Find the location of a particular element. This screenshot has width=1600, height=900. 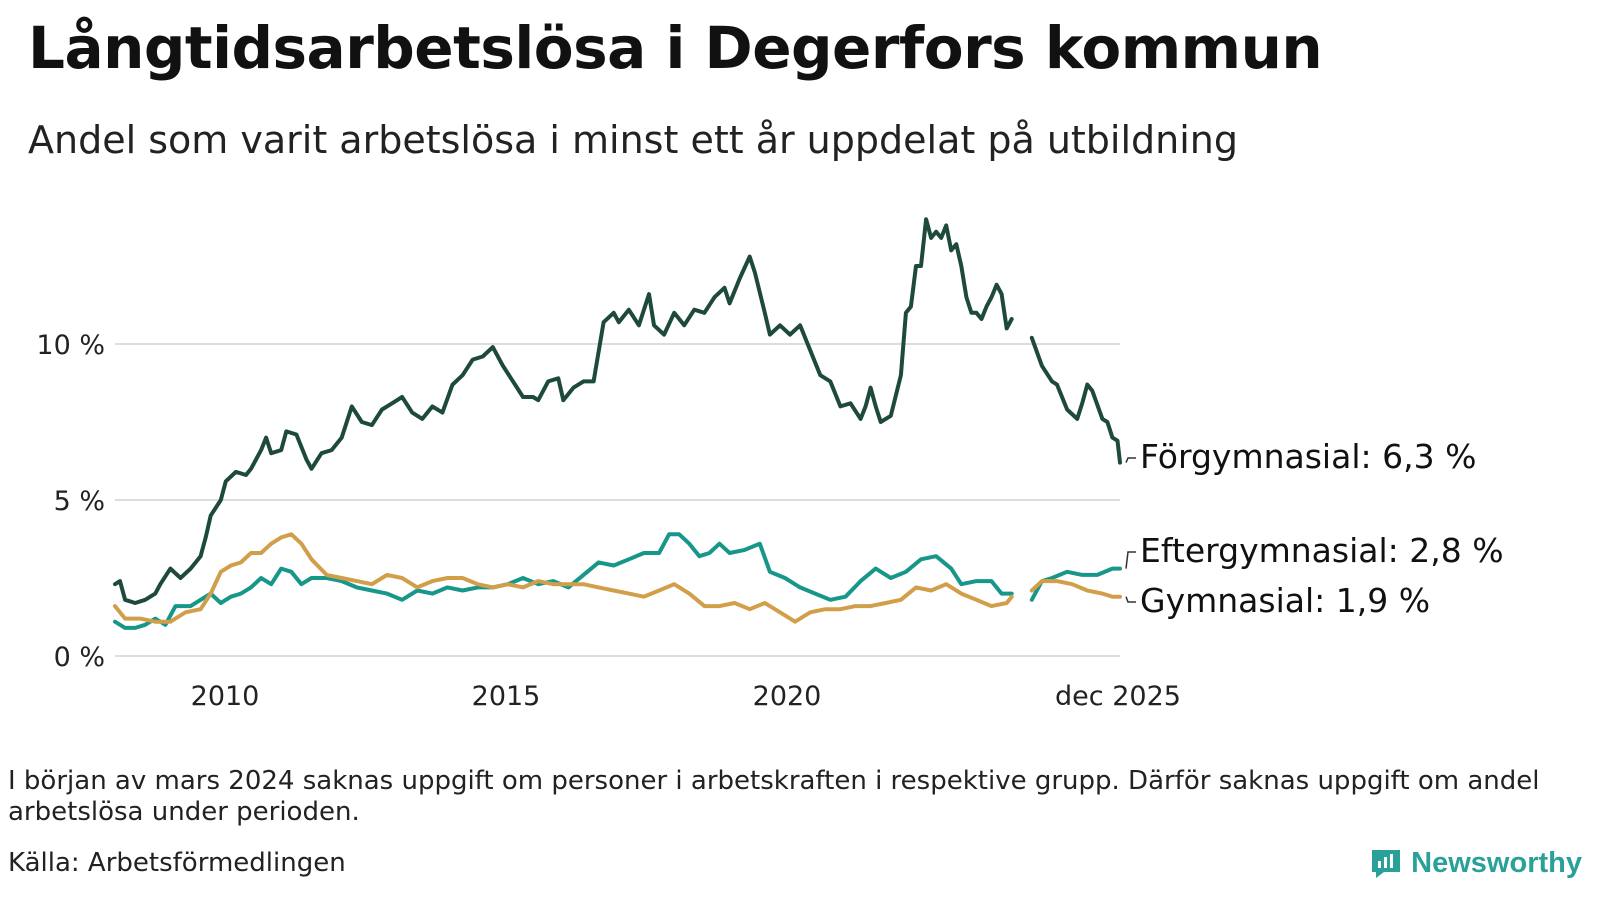

y-tick-label: 5 % is located at coordinates (79, 501).